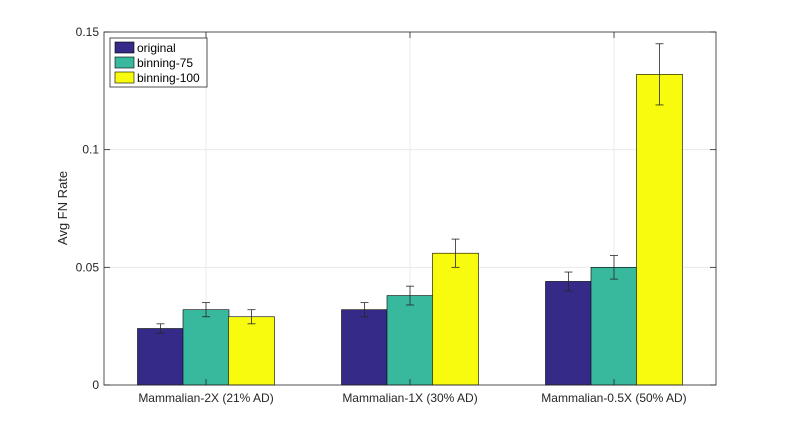 This screenshot has height=433, width=793. What do you see at coordinates (90, 150) in the screenshot?
I see `y-tick-label: 0.1` at bounding box center [90, 150].